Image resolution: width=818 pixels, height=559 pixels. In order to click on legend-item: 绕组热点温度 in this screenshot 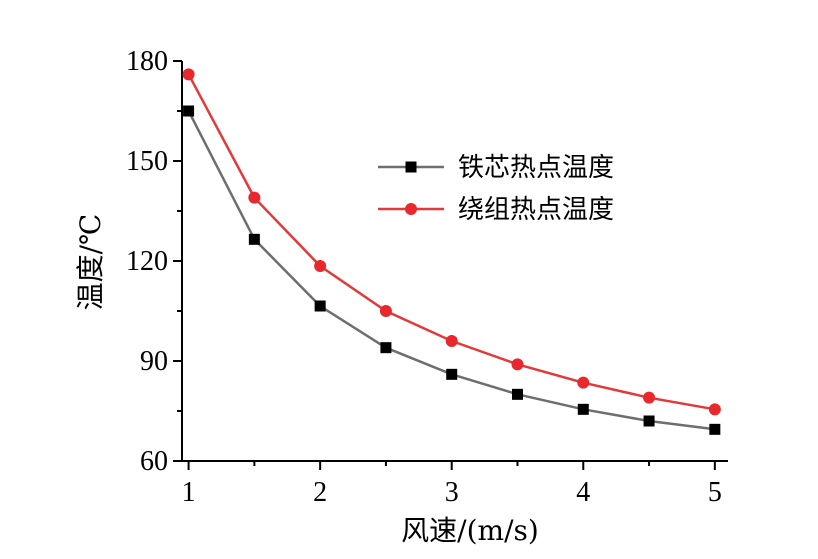, I will do `click(496, 210)`.